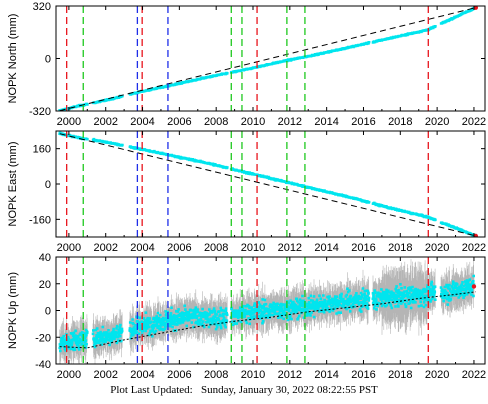 Image resolution: width=488 pixels, height=404 pixels. What do you see at coordinates (267, 320) in the screenshot?
I see `model-line-up` at bounding box center [267, 320].